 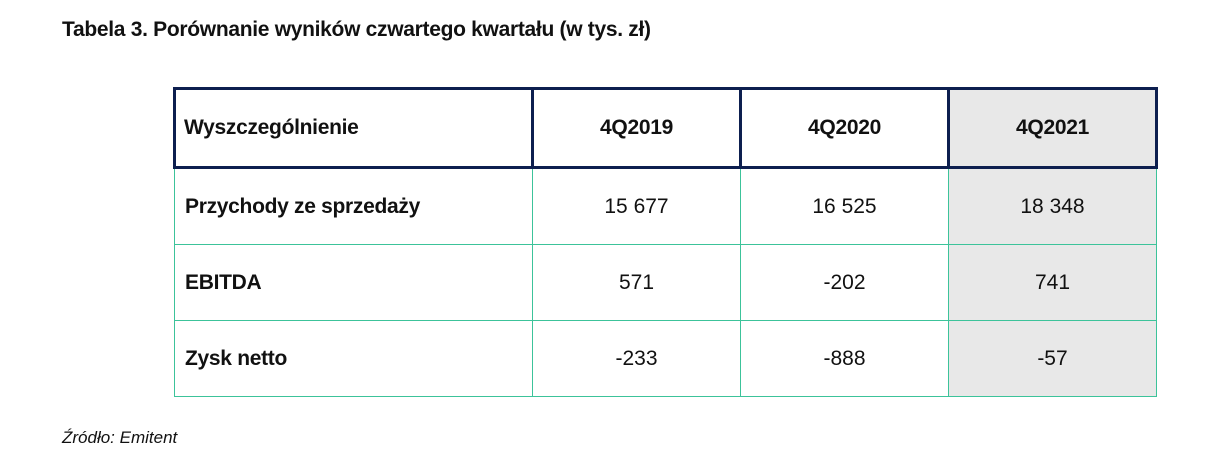 What do you see at coordinates (844, 282) in the screenshot?
I see `cell: -202` at bounding box center [844, 282].